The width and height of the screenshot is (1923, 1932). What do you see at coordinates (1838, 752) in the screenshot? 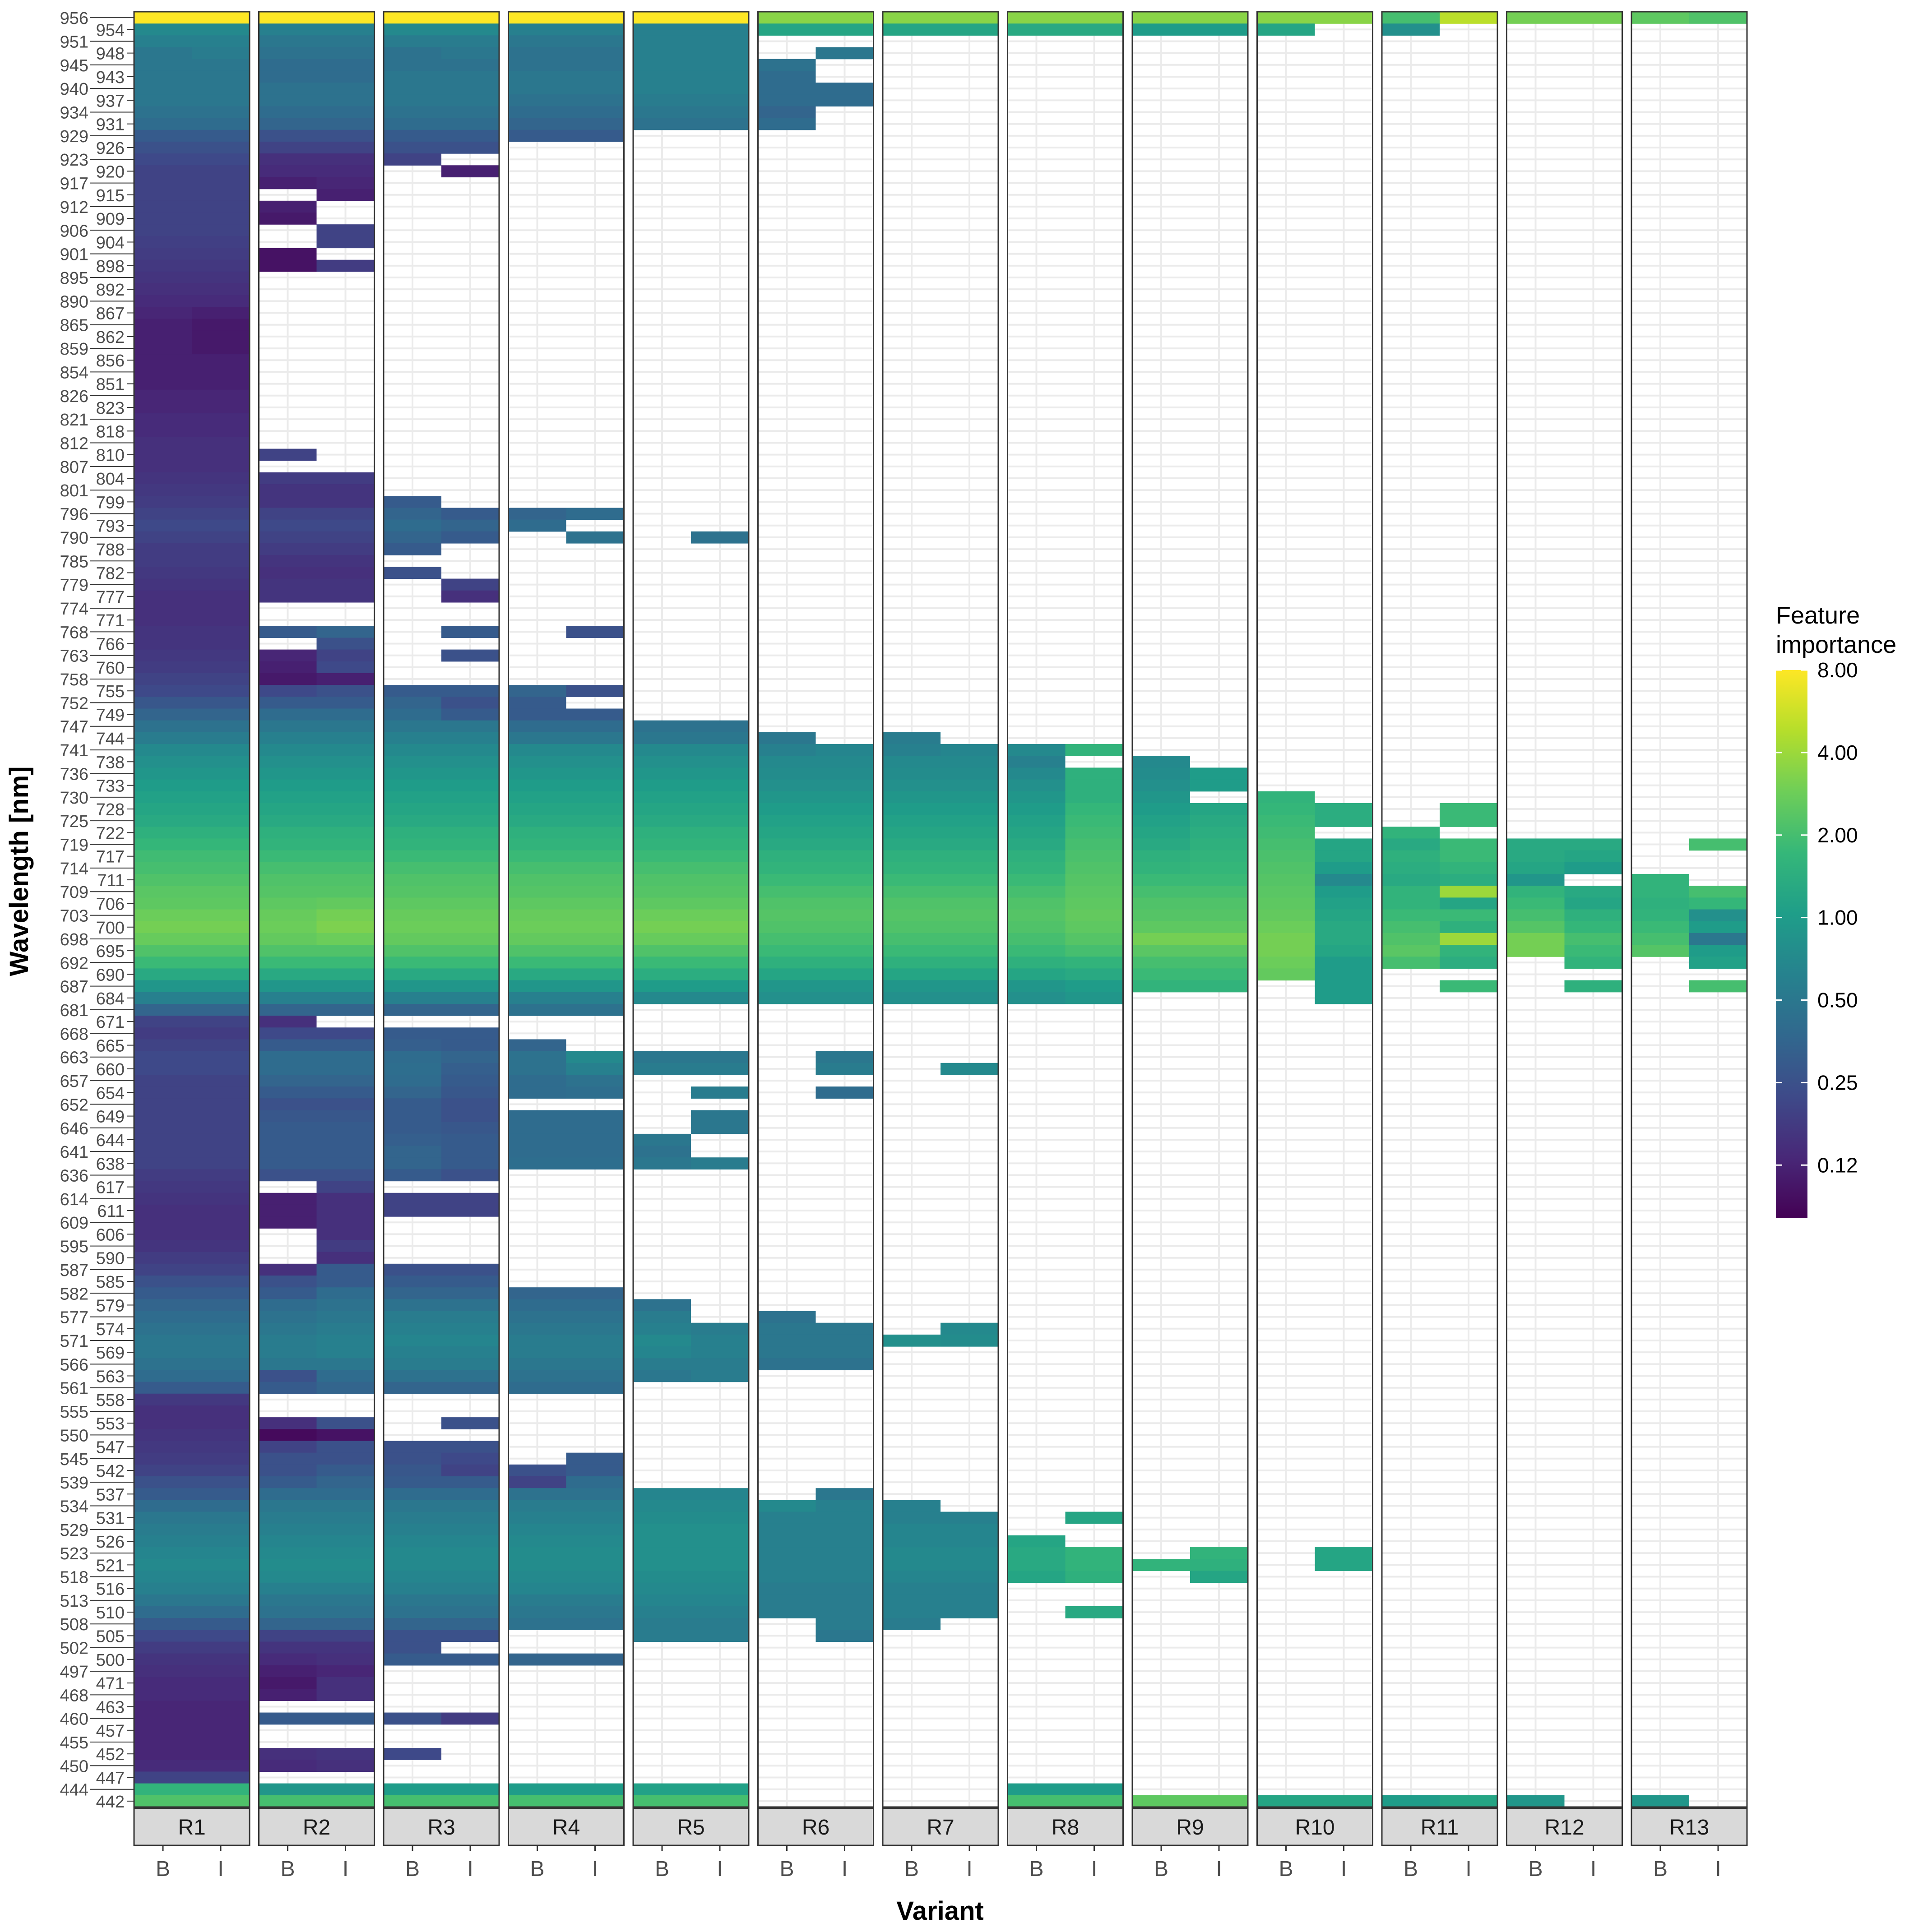
I see `legend-tick-label: 4.00` at bounding box center [1838, 752].